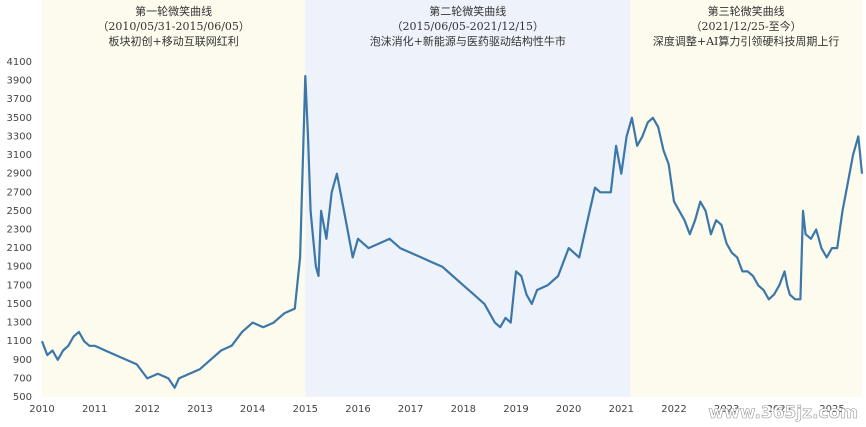  Describe the element at coordinates (19, 62) in the screenshot. I see `y-tick-label: 4100` at that location.